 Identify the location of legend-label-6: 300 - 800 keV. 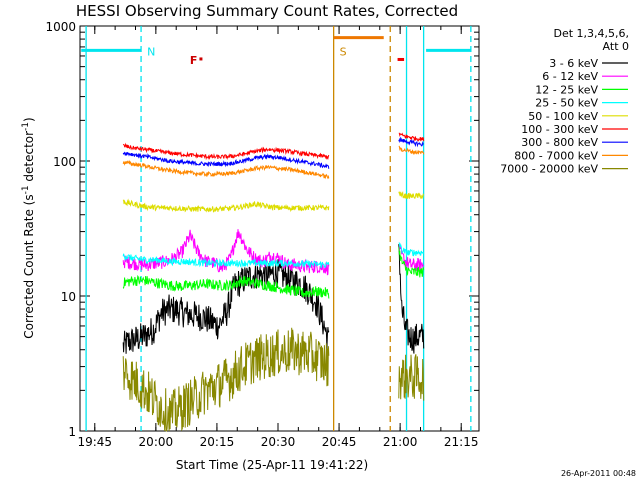
(559, 142).